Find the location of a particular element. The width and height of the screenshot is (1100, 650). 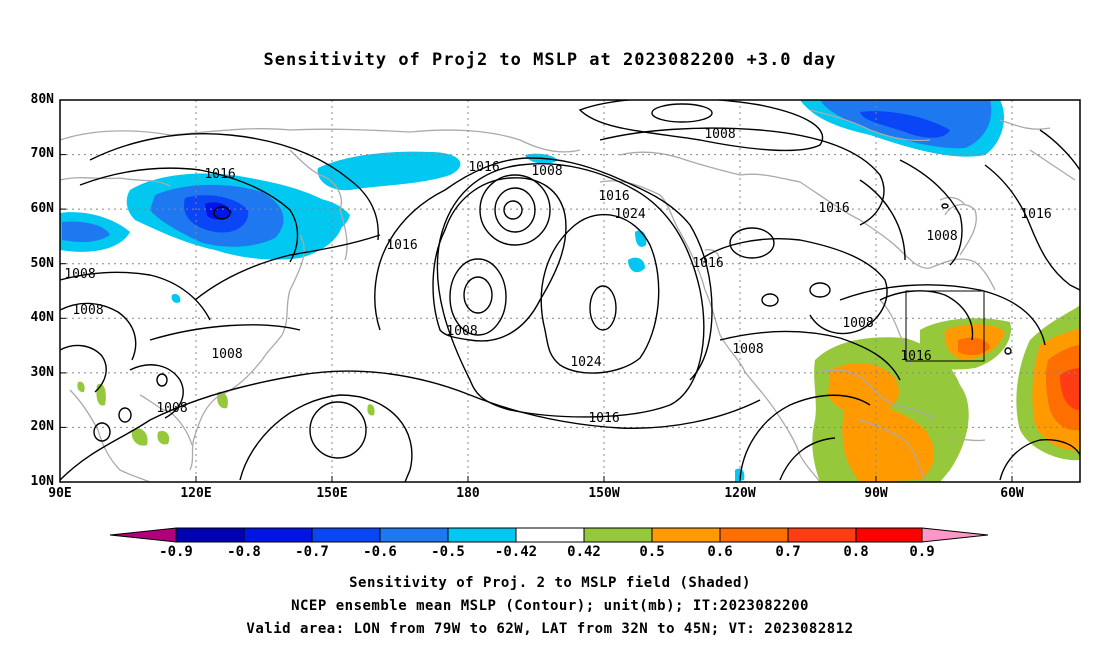

lon-label: 90E is located at coordinates (60, 493).